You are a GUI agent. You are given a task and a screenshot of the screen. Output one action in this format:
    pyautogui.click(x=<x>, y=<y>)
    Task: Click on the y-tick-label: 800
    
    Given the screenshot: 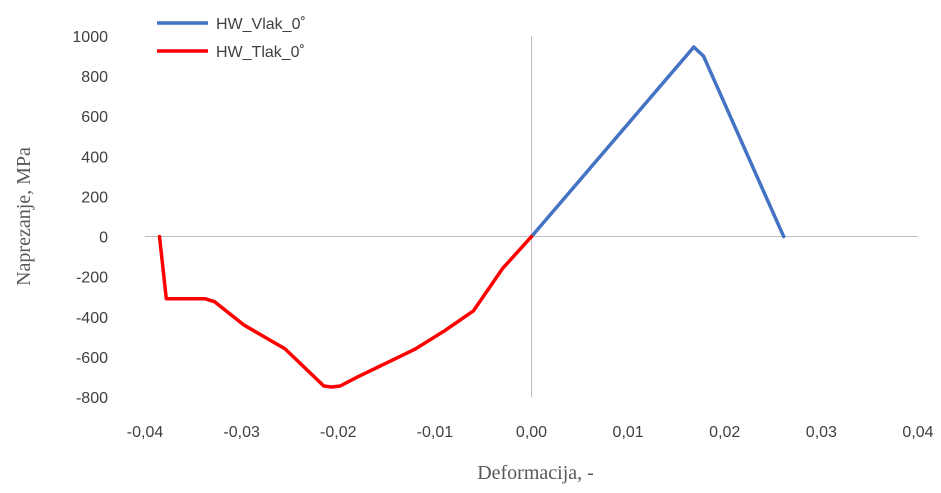 What is the action you would take?
    pyautogui.click(x=94, y=77)
    